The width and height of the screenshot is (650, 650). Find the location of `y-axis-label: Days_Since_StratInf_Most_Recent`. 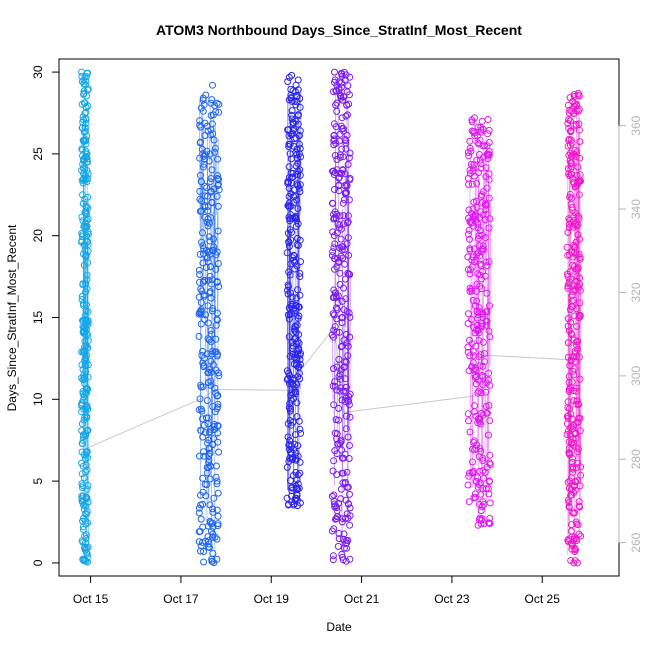

y-axis-label: Days_Since_StratInf_Most_Recent is located at coordinates (12, 317).